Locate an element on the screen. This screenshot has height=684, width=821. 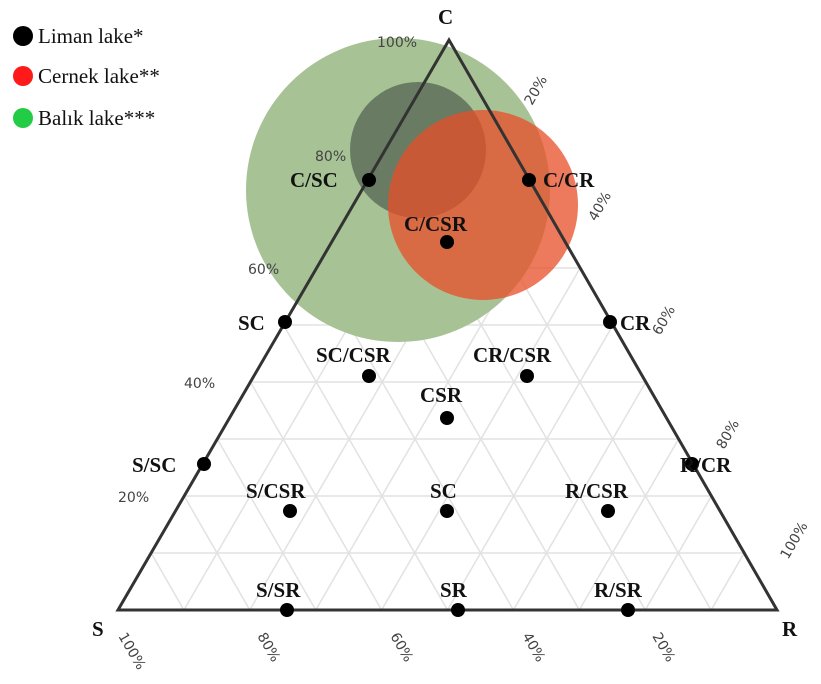
legend-label: Balık lake*** is located at coordinates (96, 118).